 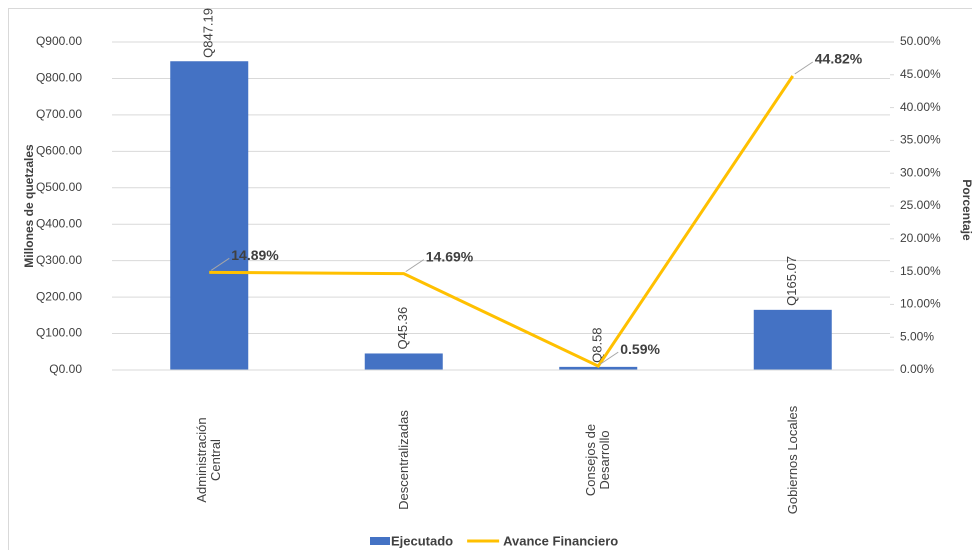 I want to click on x-tick-label: Gobiernos Locales, so click(x=792, y=460).